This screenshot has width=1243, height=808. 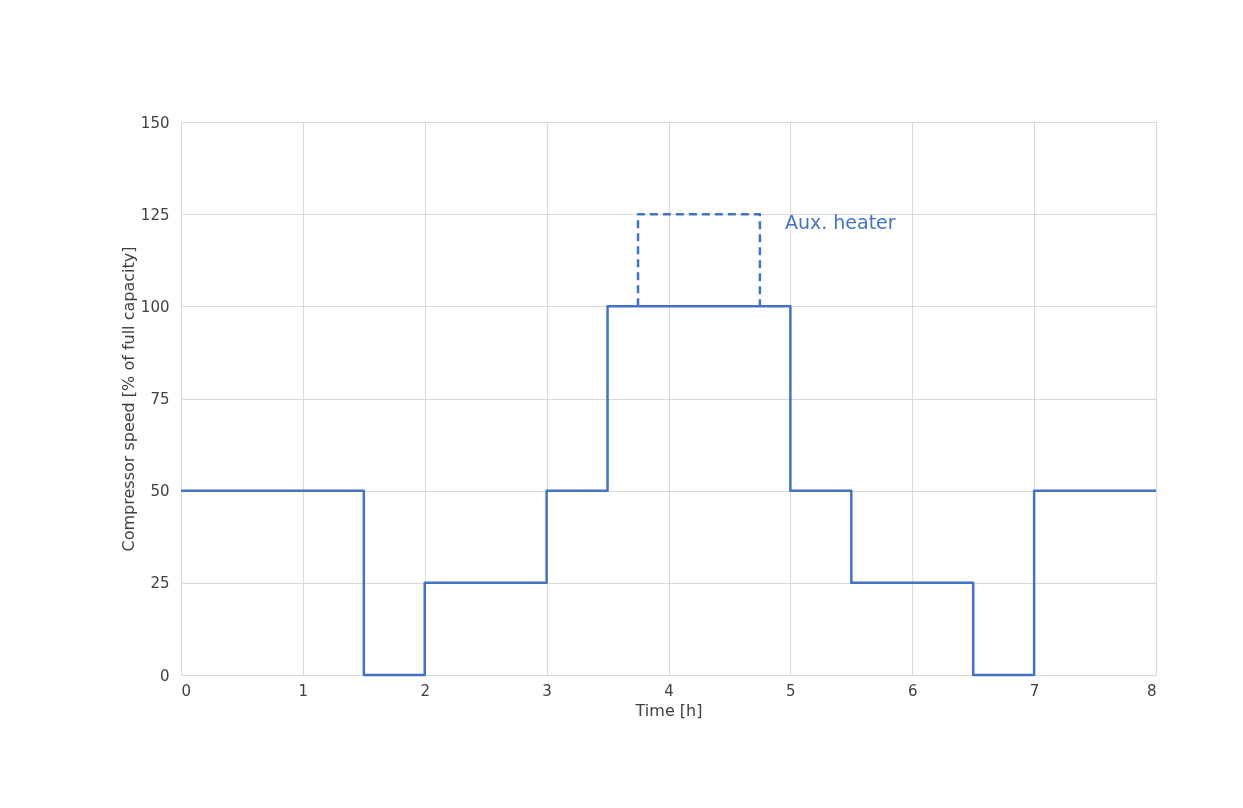 What do you see at coordinates (160, 583) in the screenshot?
I see `y-tick-label: 25` at bounding box center [160, 583].